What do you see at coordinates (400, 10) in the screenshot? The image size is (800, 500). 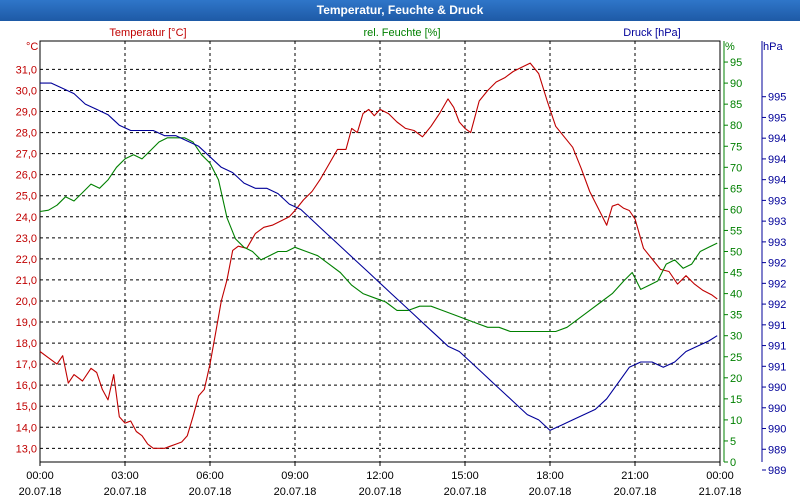 I see `chart-title: Temperatur, Feuchte & Druck` at bounding box center [400, 10].